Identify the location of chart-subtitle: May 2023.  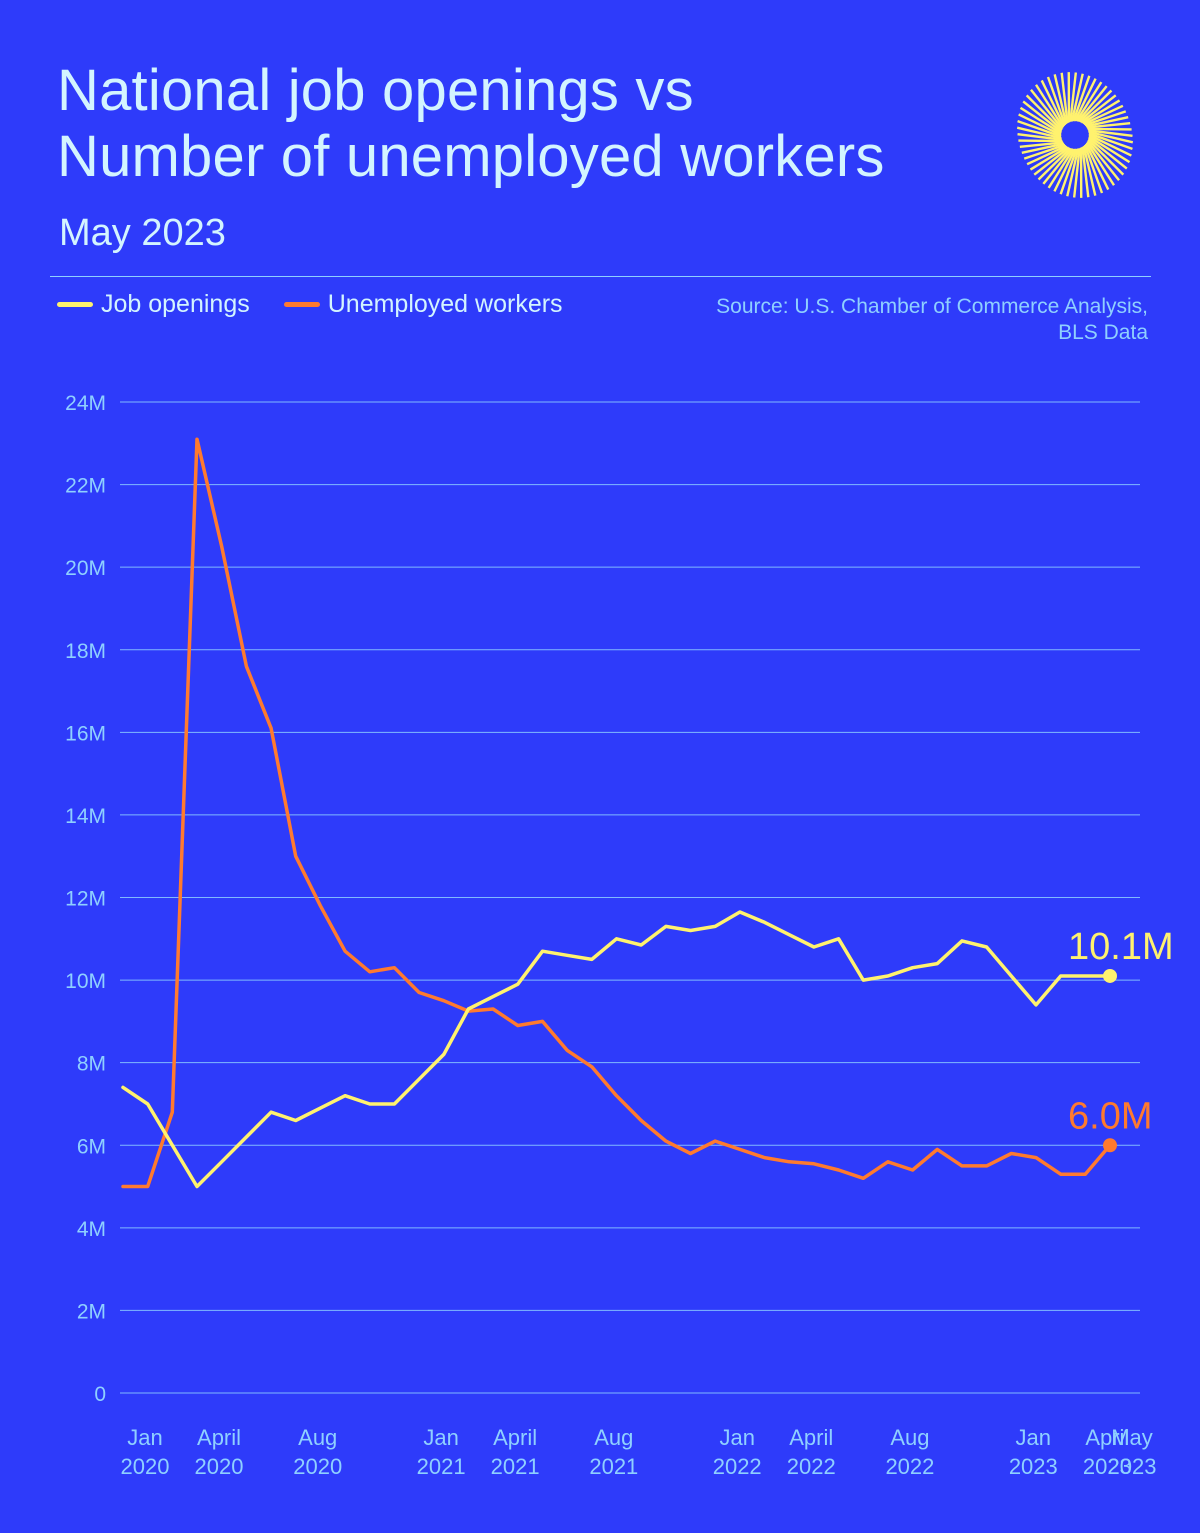
(142, 233).